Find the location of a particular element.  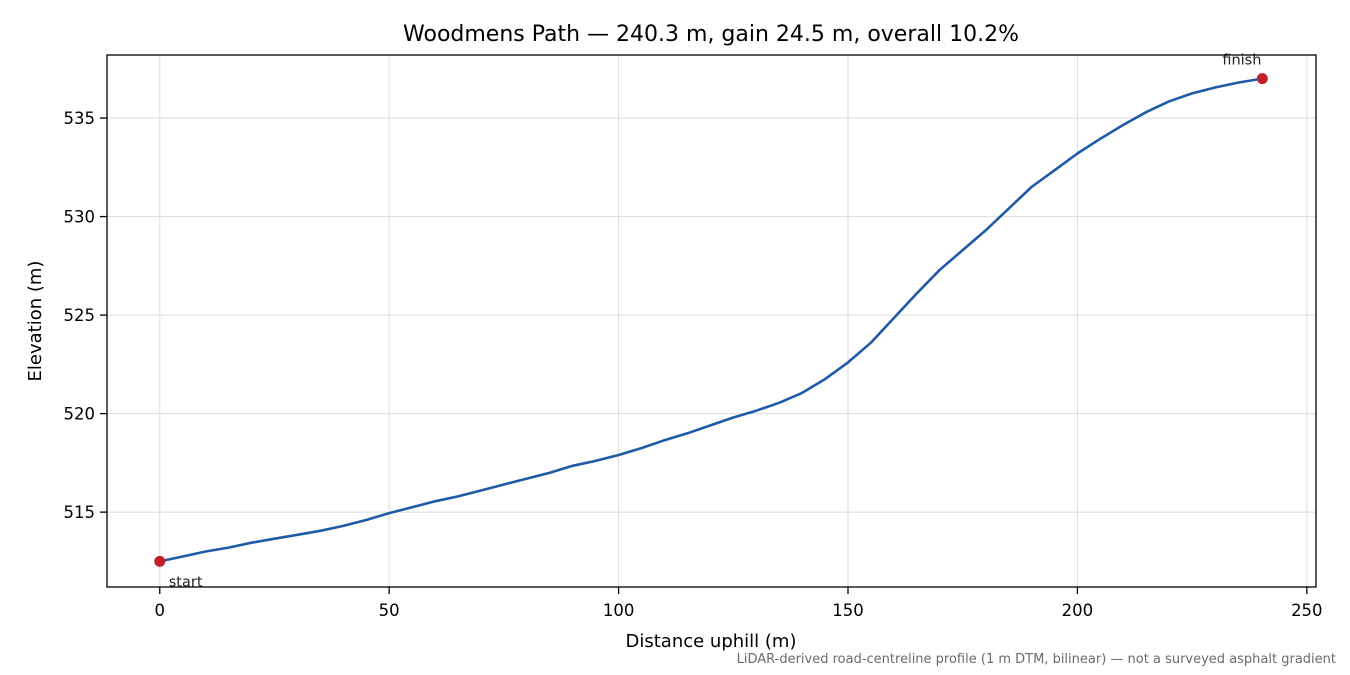

finish-label: finish is located at coordinates (1241, 61).